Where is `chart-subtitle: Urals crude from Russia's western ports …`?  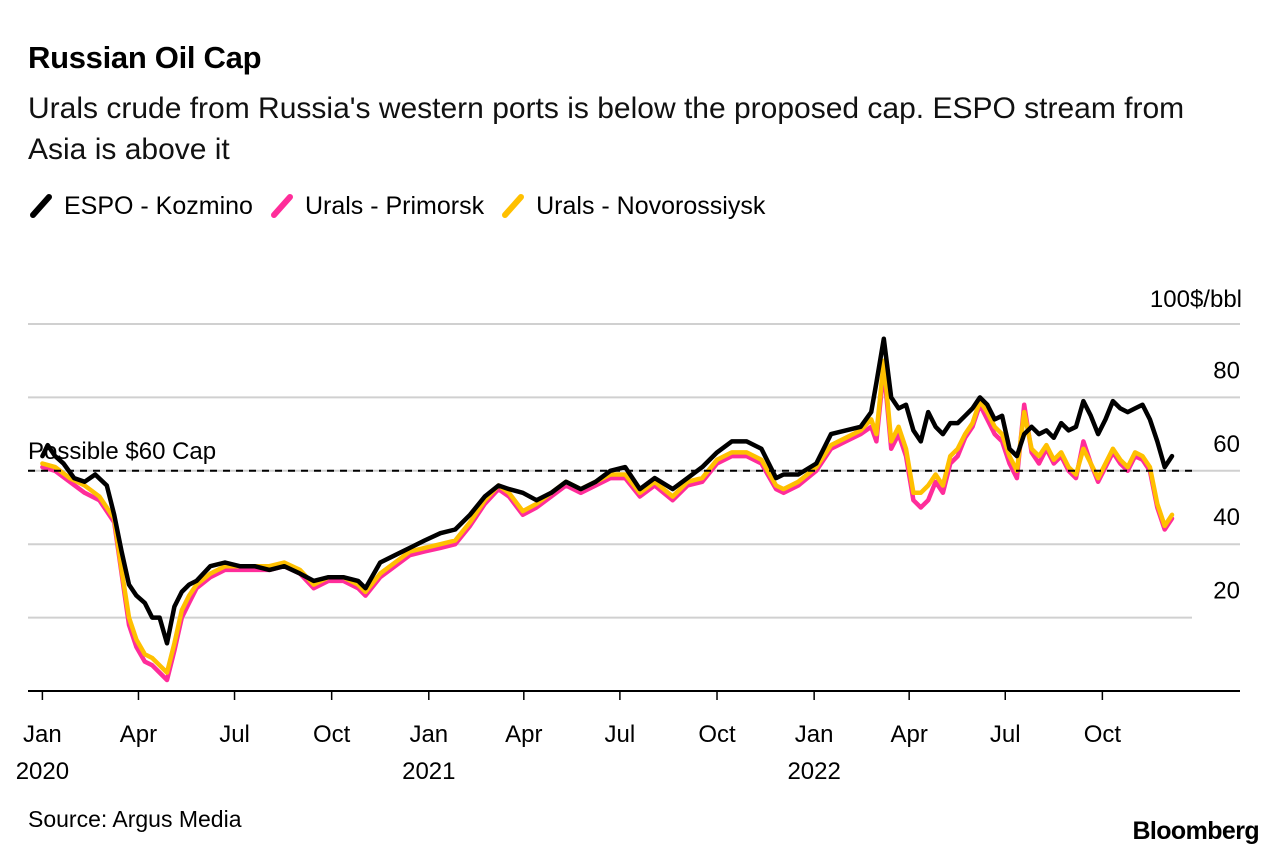
chart-subtitle: Urals crude from Russia's western ports … is located at coordinates (606, 129).